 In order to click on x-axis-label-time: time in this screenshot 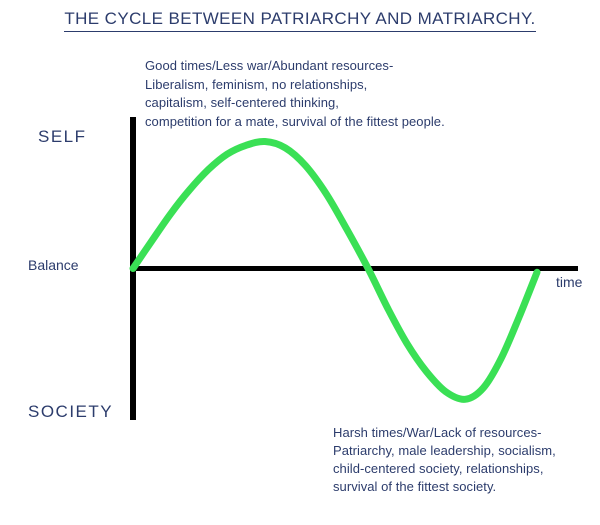, I will do `click(569, 282)`.